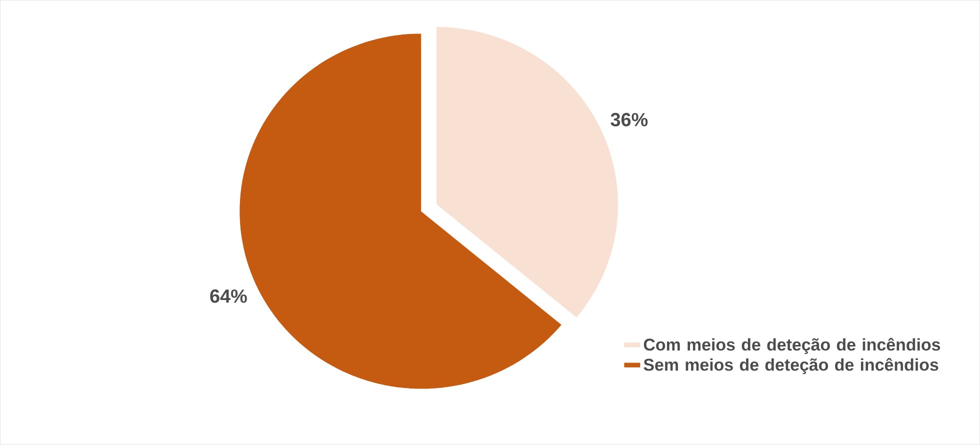 The image size is (980, 445). I want to click on data-label: 64%, so click(228, 297).